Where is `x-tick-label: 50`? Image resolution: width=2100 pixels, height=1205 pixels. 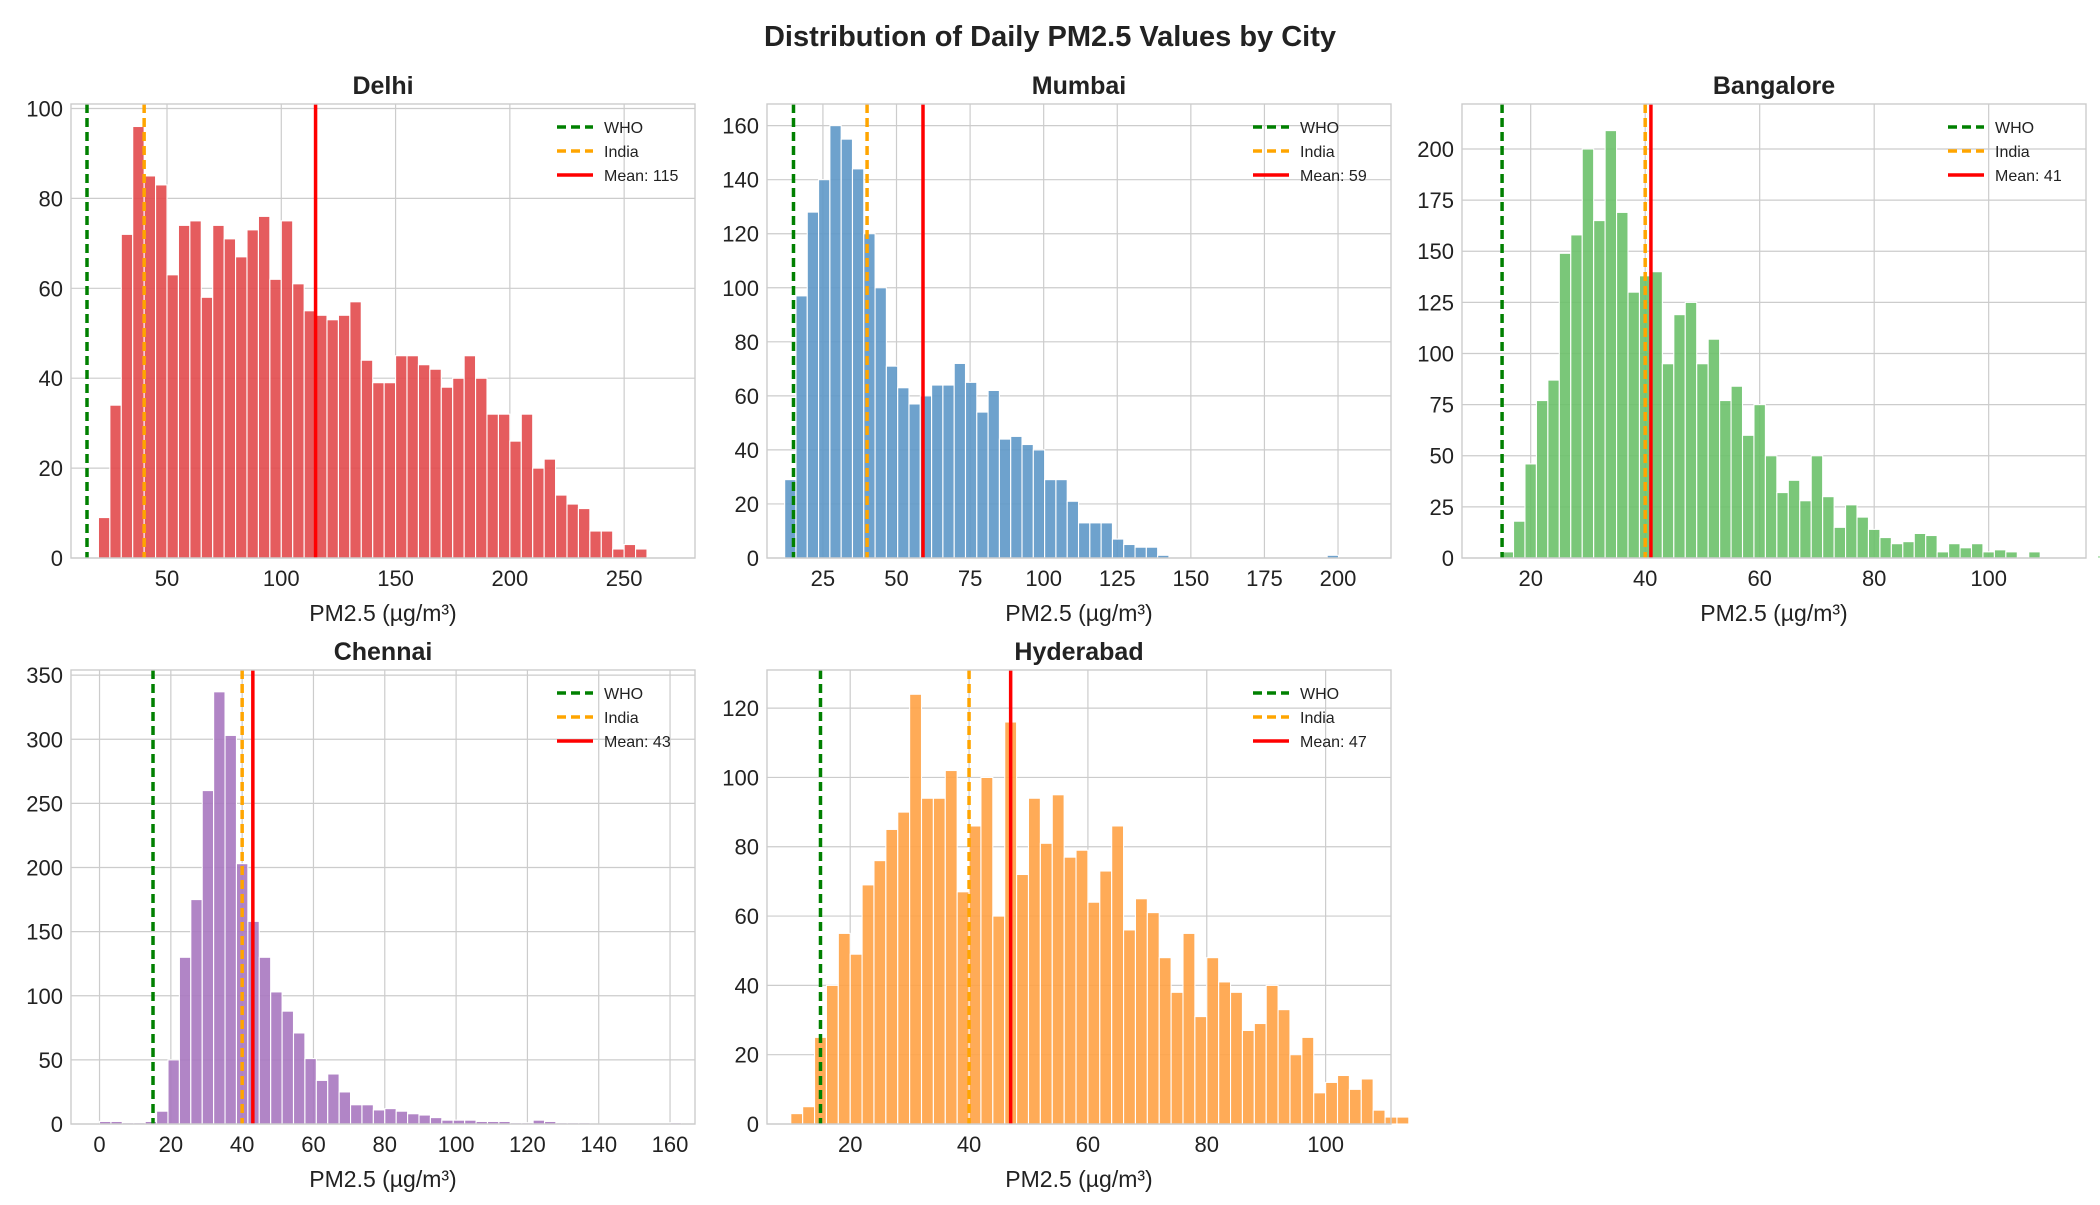 x-tick-label: 50 is located at coordinates (896, 578).